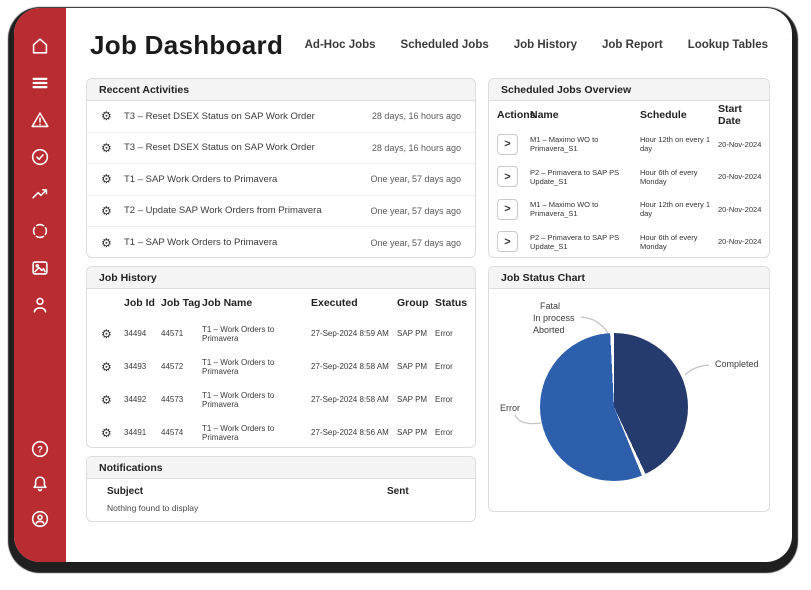 This screenshot has height=590, width=811. Describe the element at coordinates (40, 120) in the screenshot. I see `warning-icon` at that location.